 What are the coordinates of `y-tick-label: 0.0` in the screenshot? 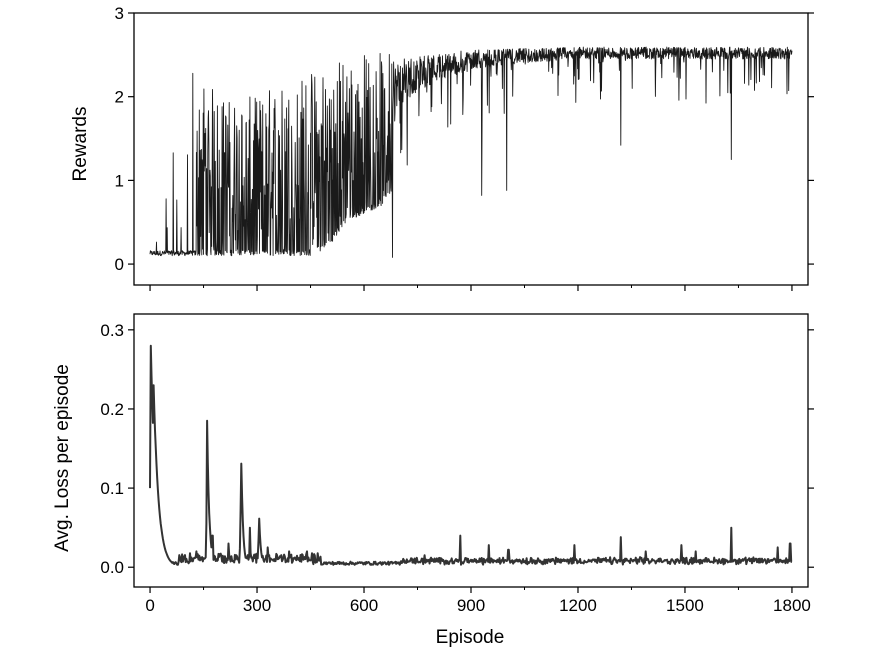 It's located at (112, 567).